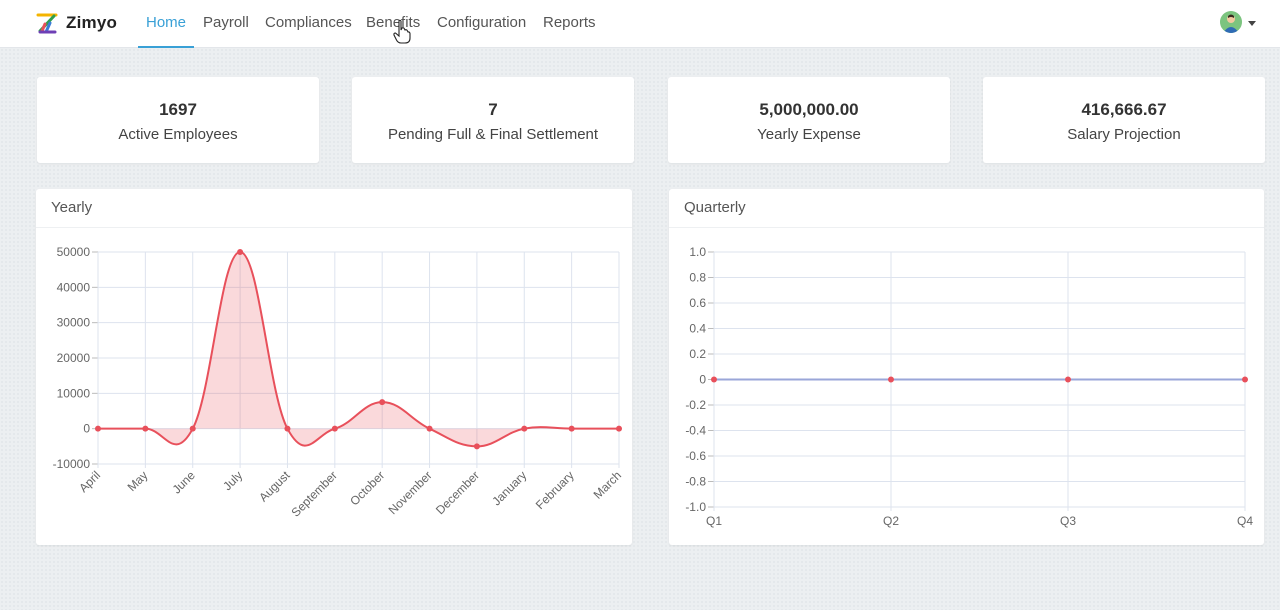  What do you see at coordinates (695, 482) in the screenshot?
I see `y-tick-label: -0.8` at bounding box center [695, 482].